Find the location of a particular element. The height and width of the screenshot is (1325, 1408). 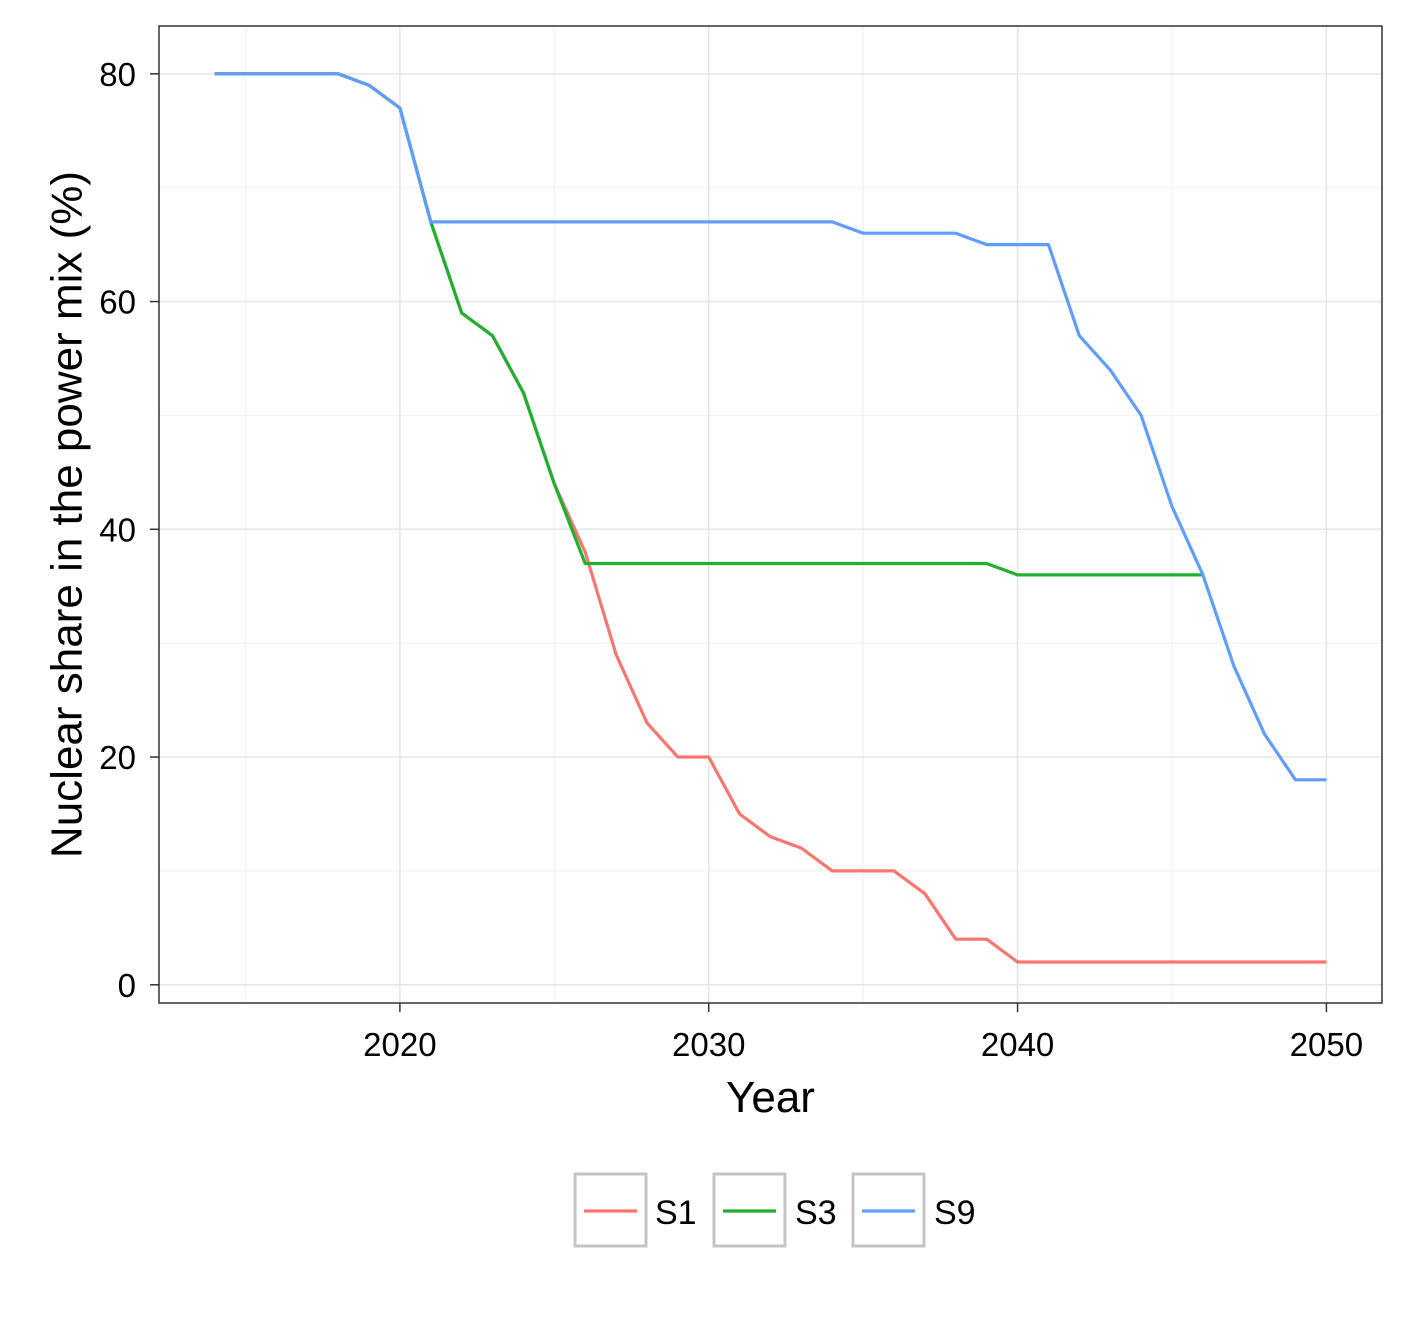

x-tick-label: 2040 is located at coordinates (1017, 1044).